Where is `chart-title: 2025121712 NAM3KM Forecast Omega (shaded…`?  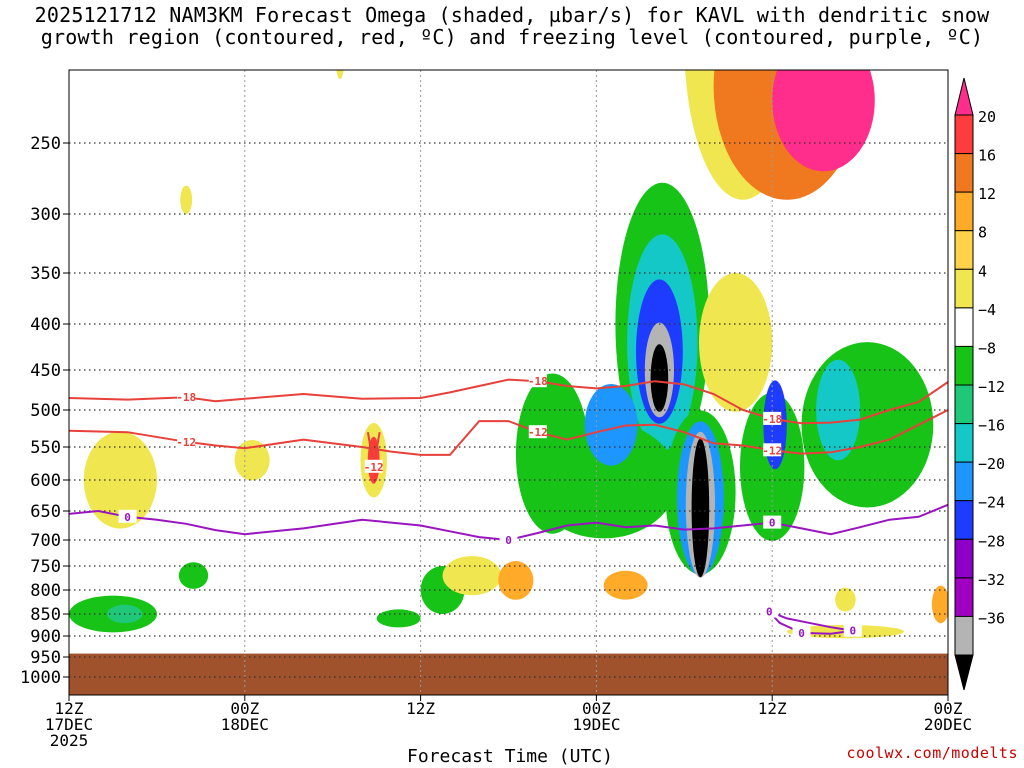 chart-title: 2025121712 NAM3KM Forecast Omega (shaded… is located at coordinates (512, 26).